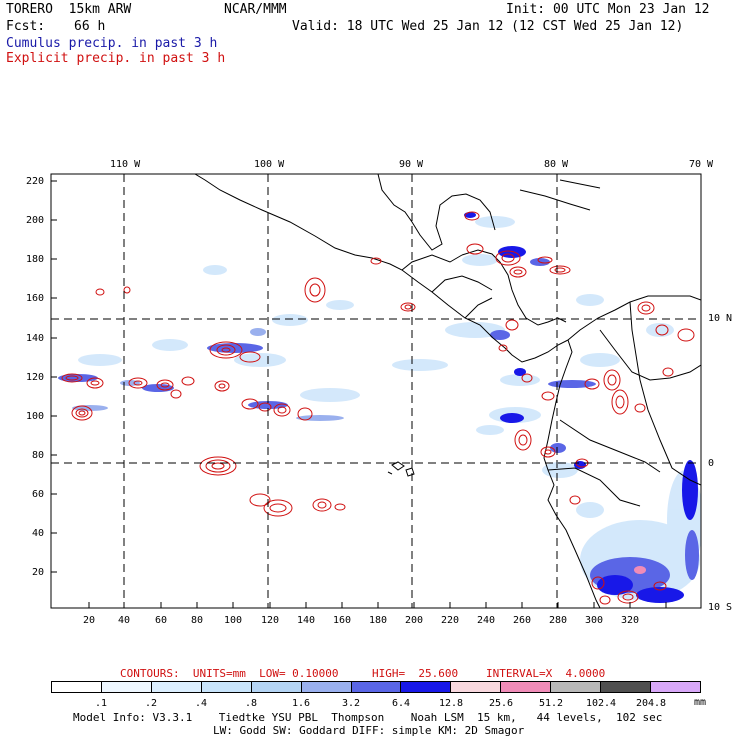 This screenshot has height=740, width=740. Describe the element at coordinates (301, 703) in the screenshot. I see `colorbar-label: 1.6` at that location.